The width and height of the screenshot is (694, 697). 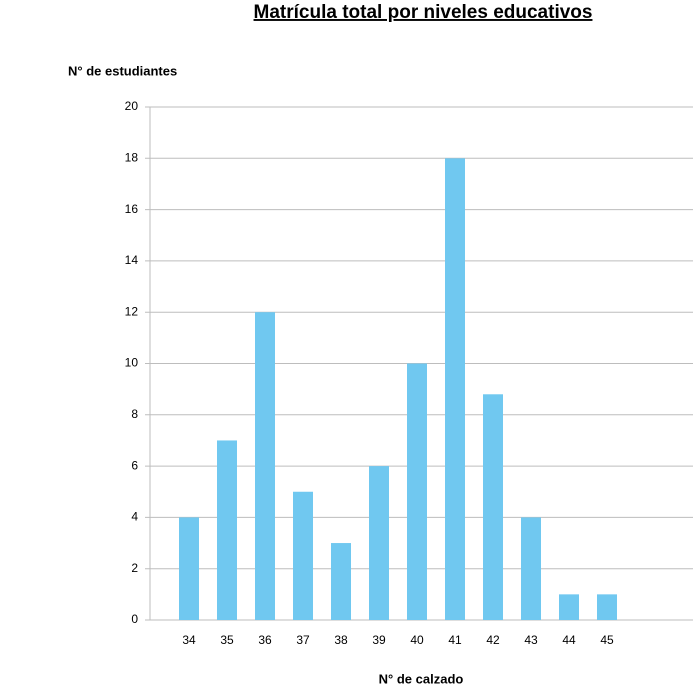 What do you see at coordinates (132, 209) in the screenshot?
I see `y-tick-label: 16` at bounding box center [132, 209].